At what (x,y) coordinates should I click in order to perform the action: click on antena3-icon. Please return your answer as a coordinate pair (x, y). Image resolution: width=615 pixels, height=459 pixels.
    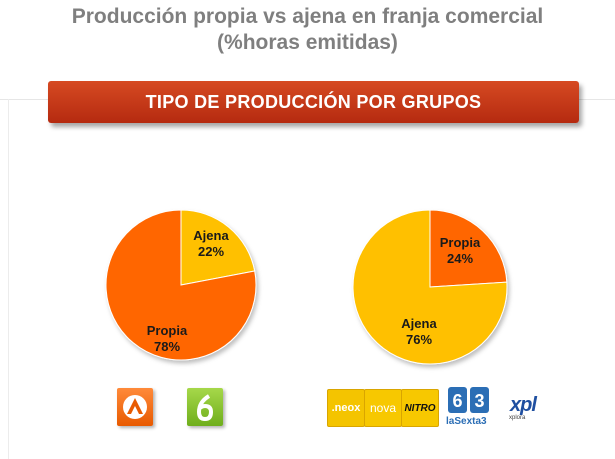
    Looking at the image, I should click on (135, 407).